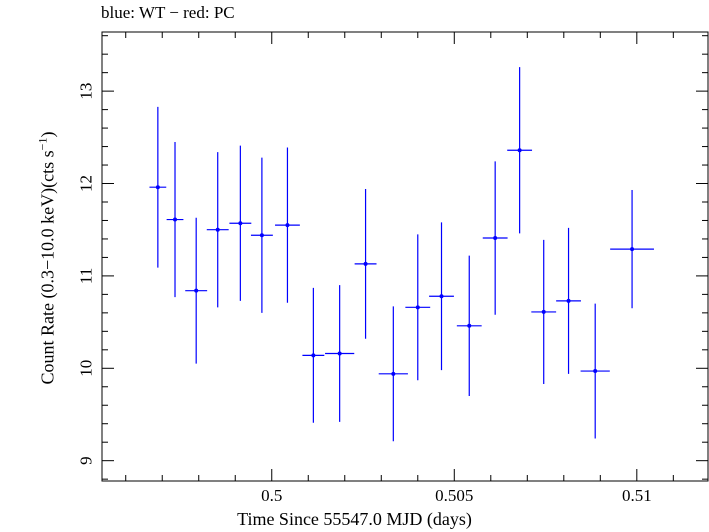  What do you see at coordinates (86, 276) in the screenshot?
I see `y-tick-label: 11` at bounding box center [86, 276].